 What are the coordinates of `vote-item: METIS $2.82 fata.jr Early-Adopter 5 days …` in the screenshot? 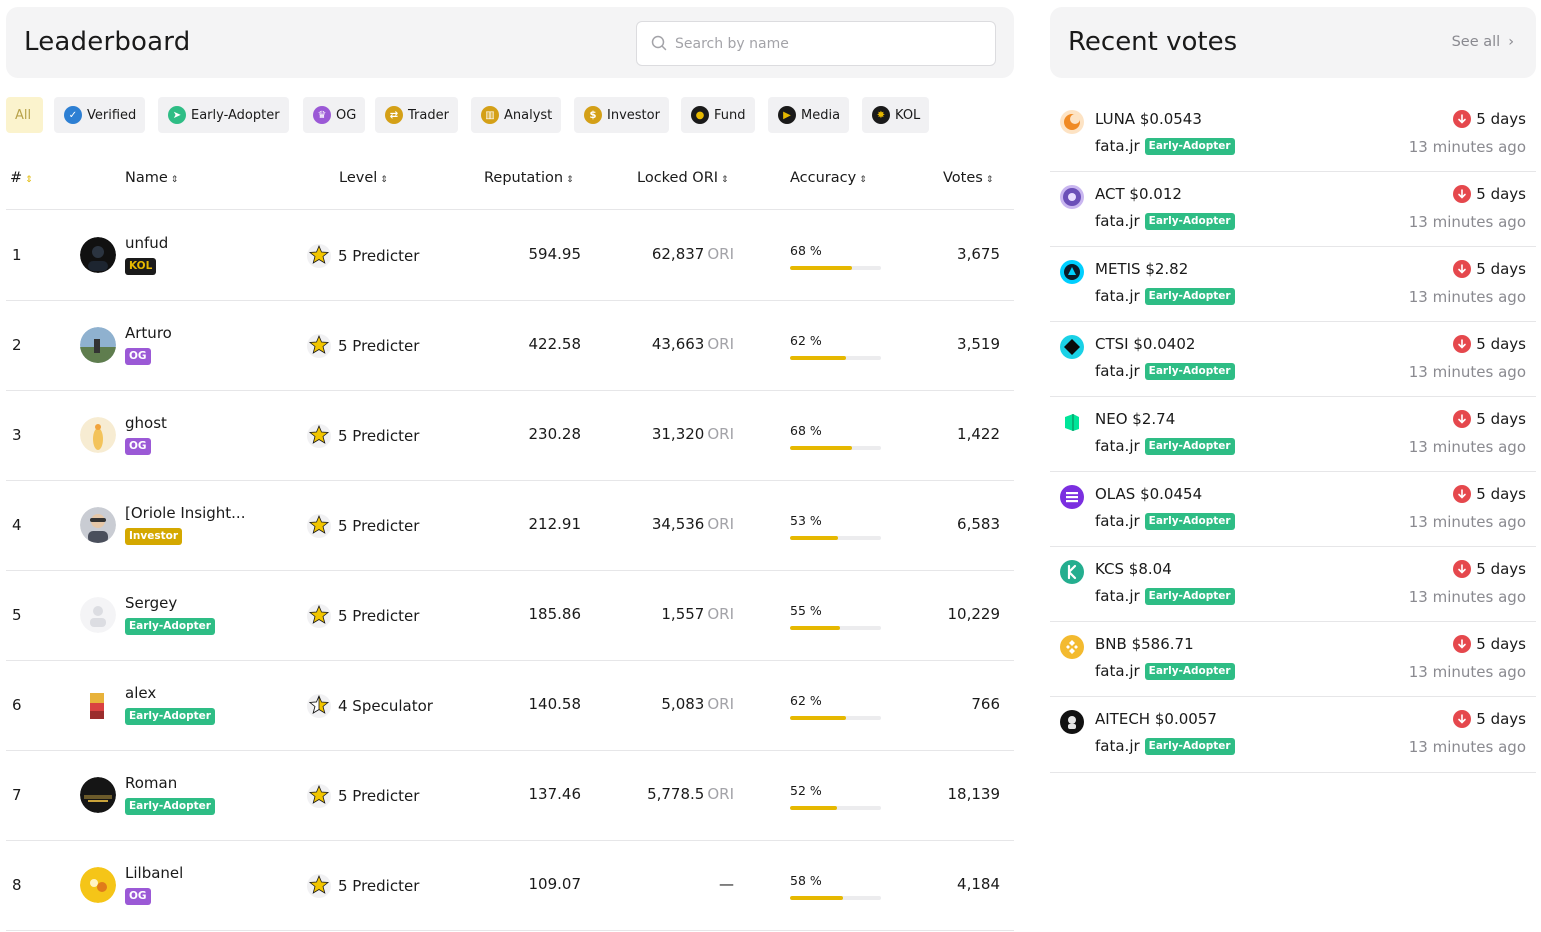 It's located at (1293, 284).